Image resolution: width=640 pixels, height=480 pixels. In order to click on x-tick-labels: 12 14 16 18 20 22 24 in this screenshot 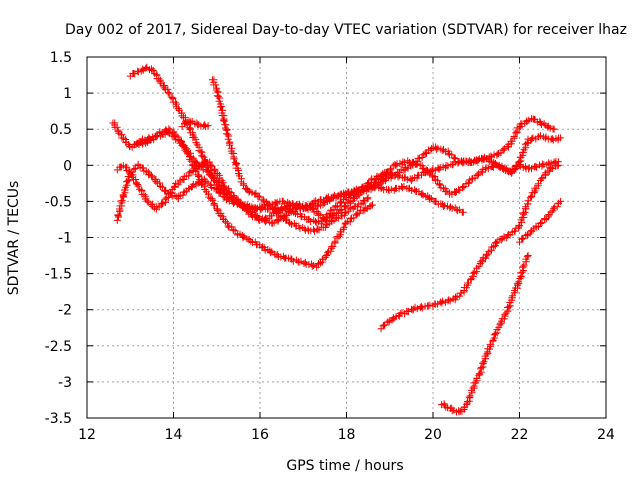, I will do `click(346, 435)`.